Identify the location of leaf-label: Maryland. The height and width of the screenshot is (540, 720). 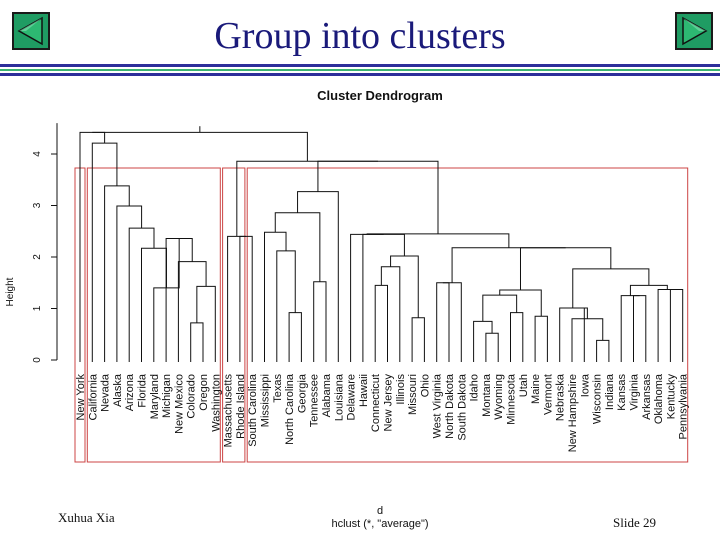
(155, 396).